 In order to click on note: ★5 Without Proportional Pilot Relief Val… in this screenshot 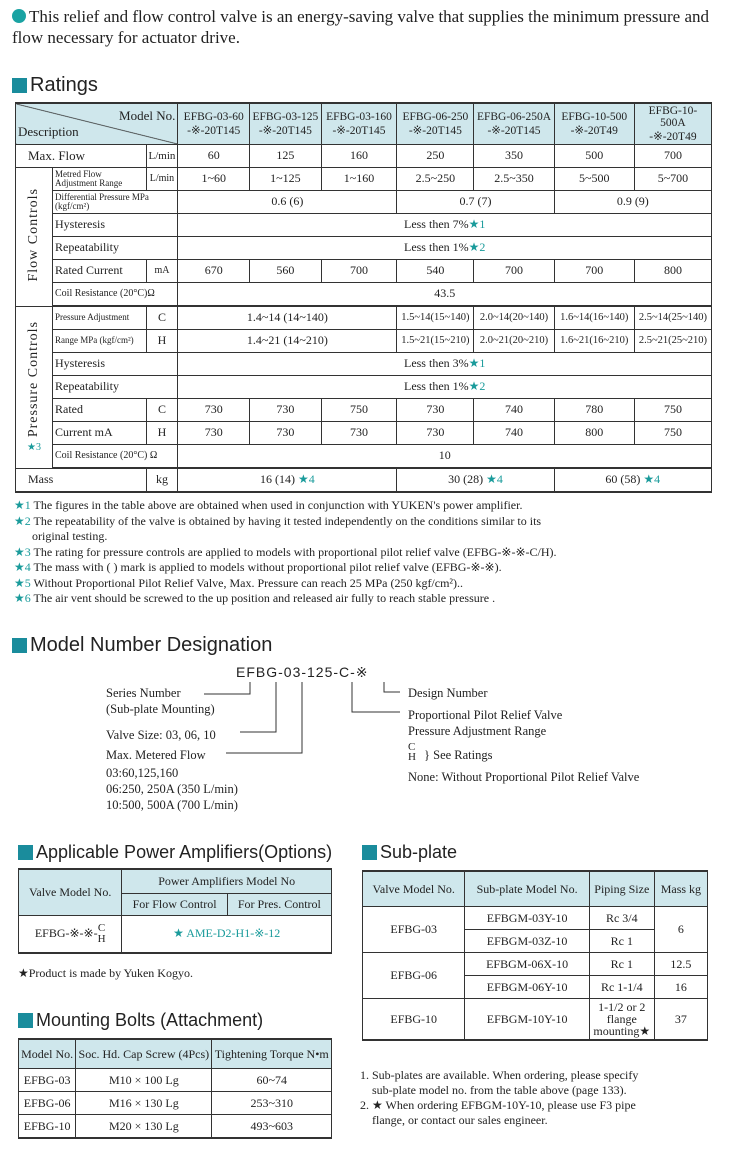, I will do `click(239, 582)`.